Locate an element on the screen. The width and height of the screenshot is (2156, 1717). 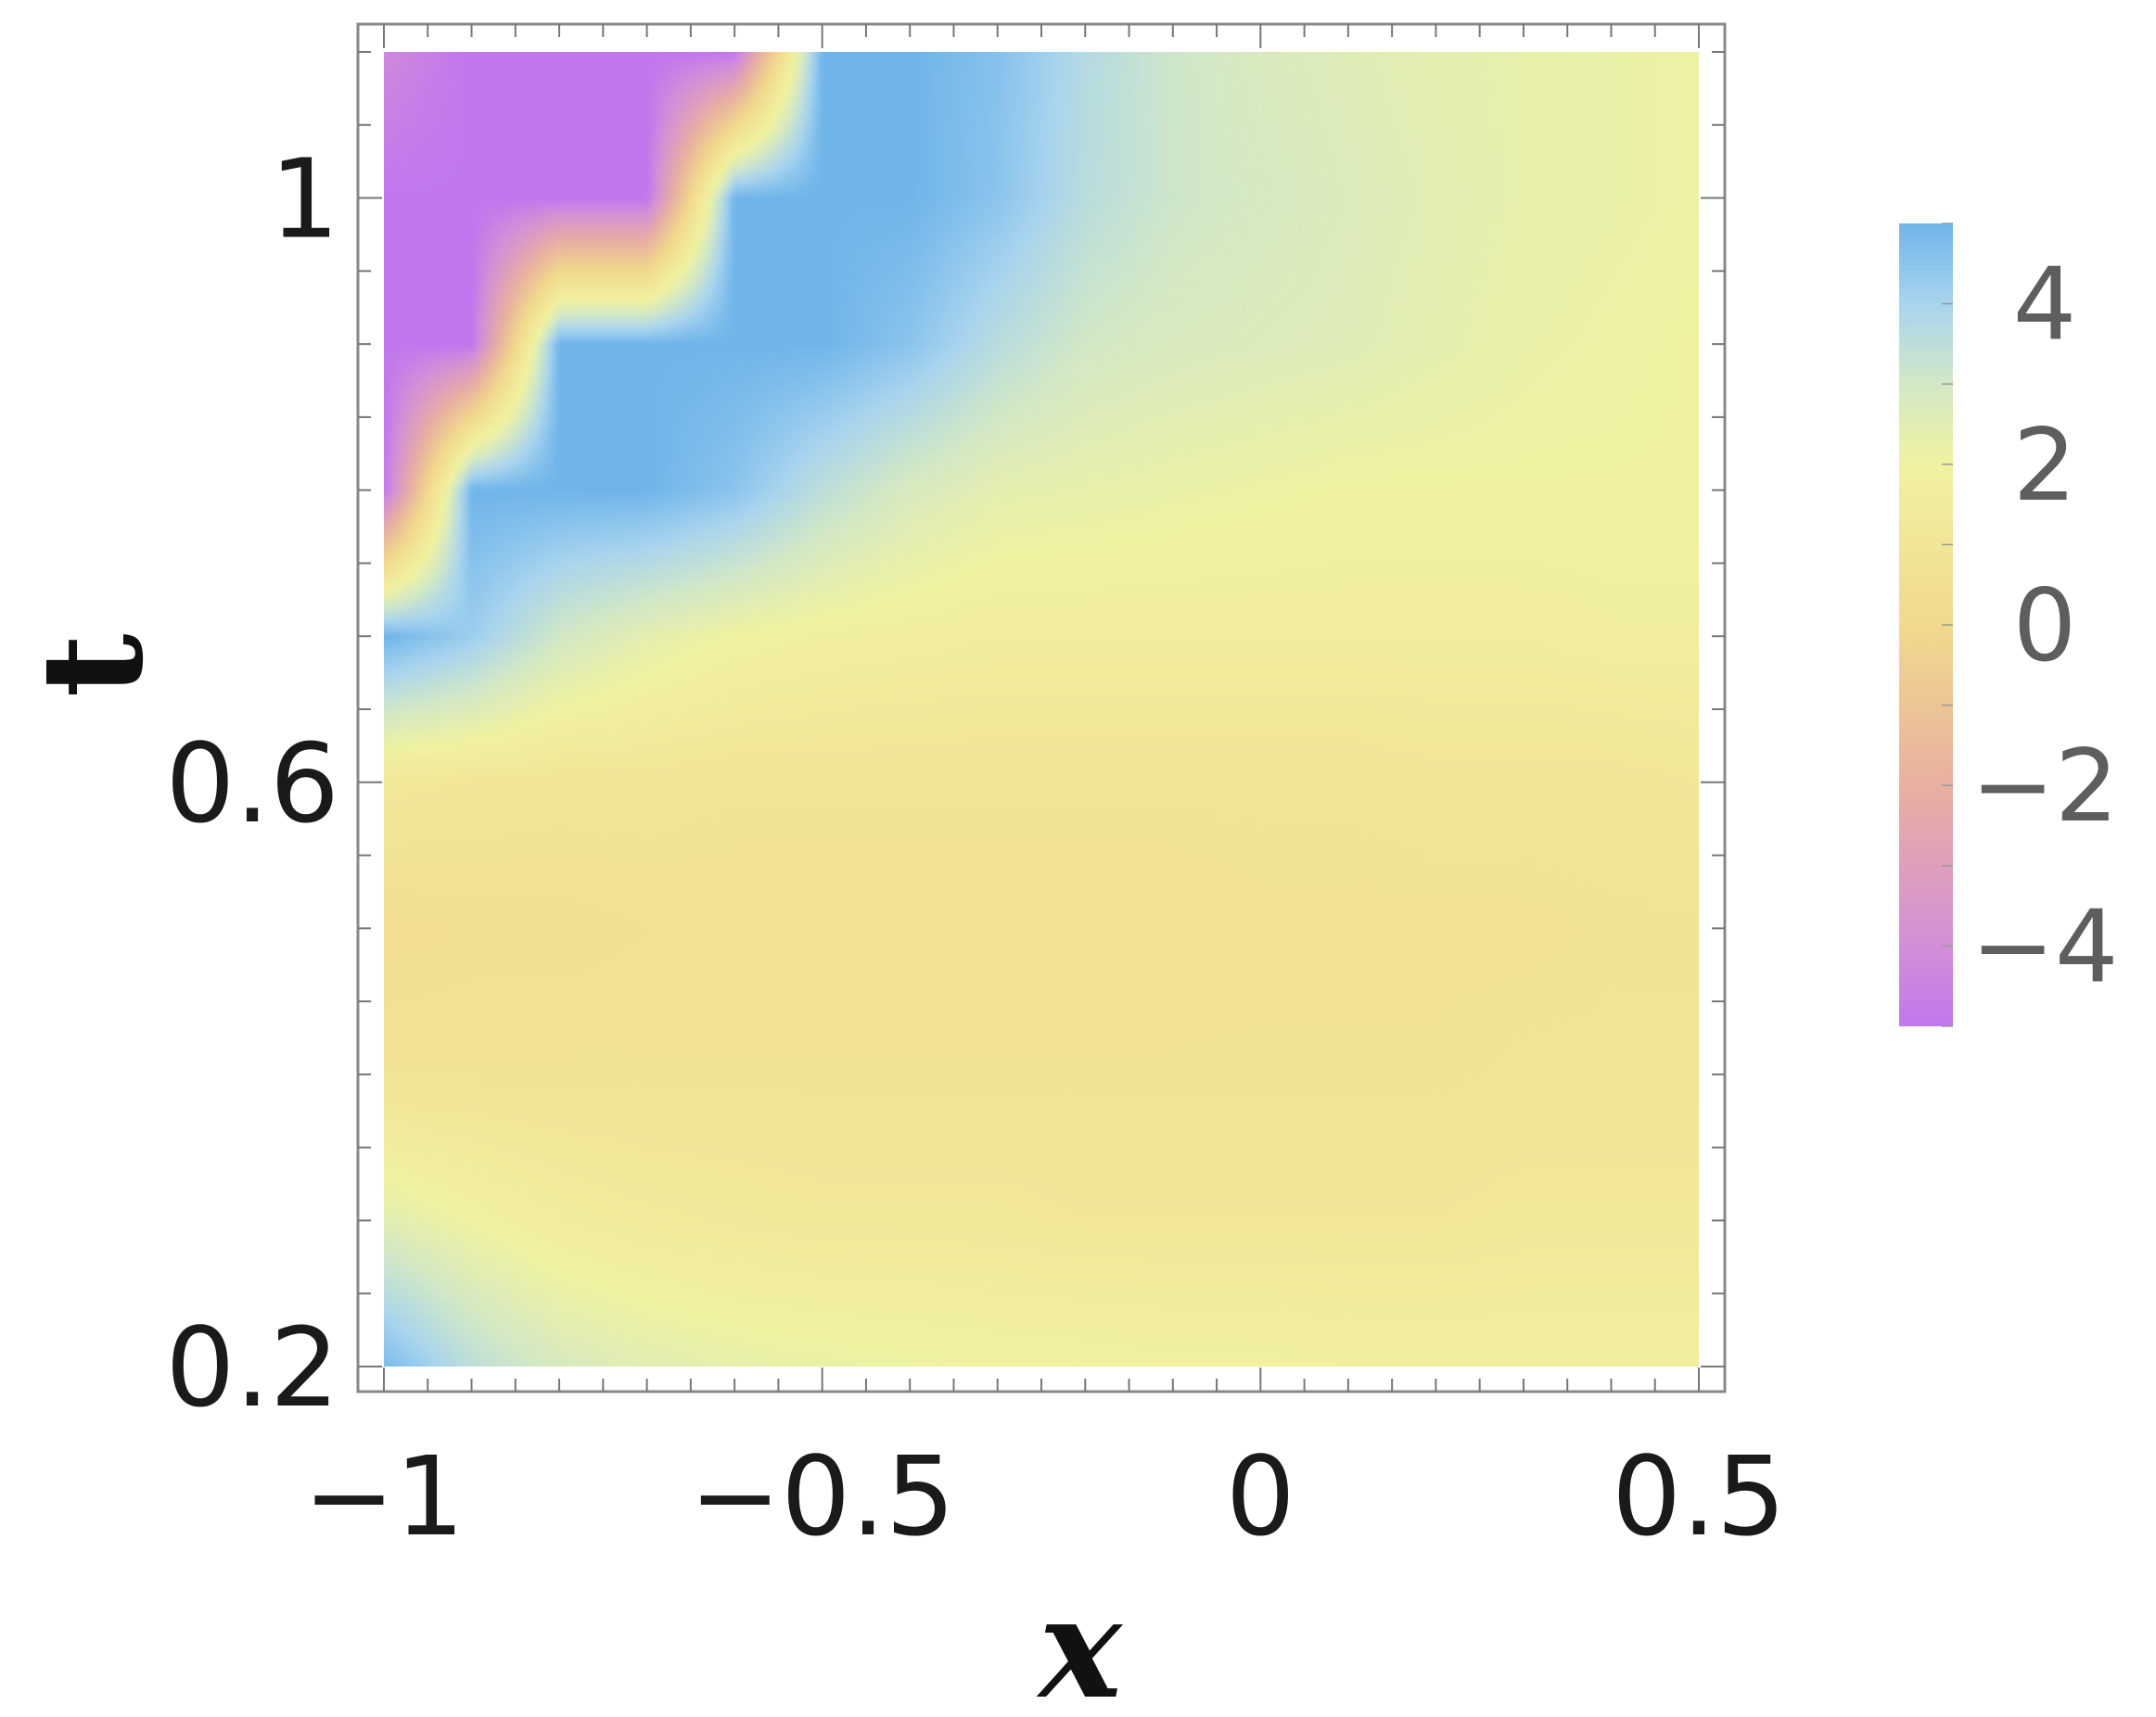
x-axis-tick-labels: −1 −0.5 0 0.5 is located at coordinates (1044, 1496).